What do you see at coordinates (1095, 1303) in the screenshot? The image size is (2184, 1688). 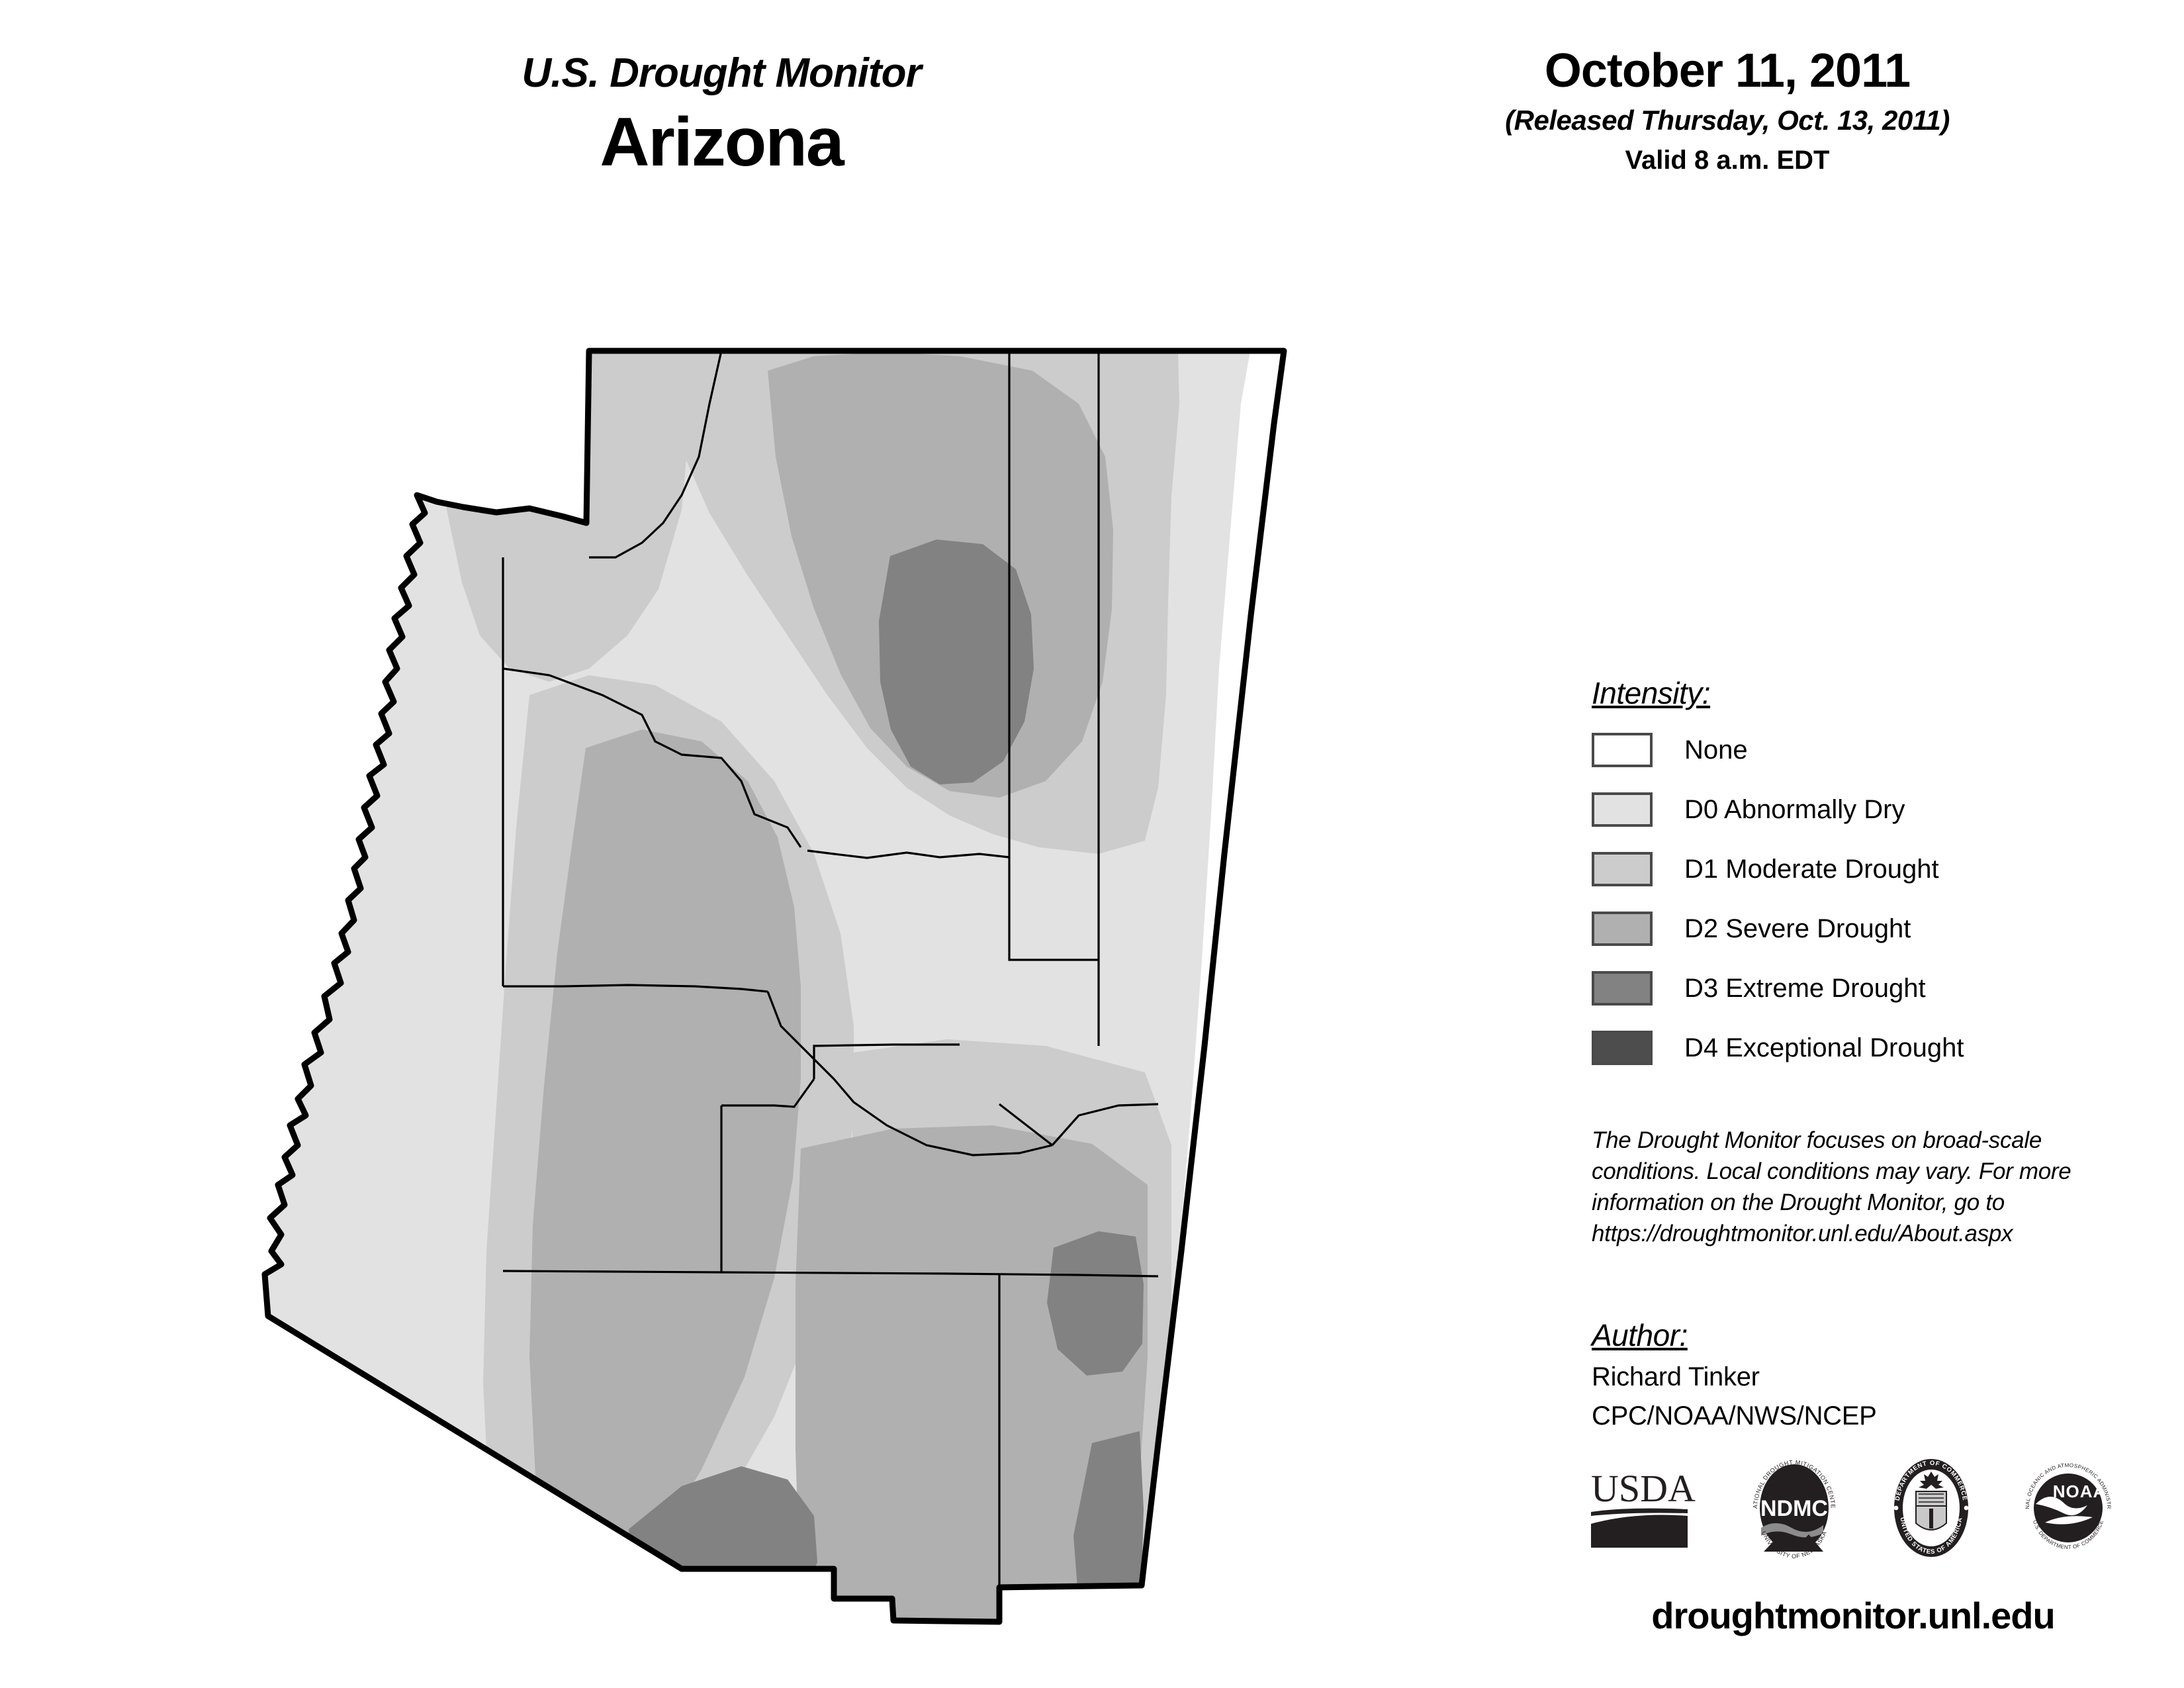 I see `category-d3-area-southeast-border` at bounding box center [1095, 1303].